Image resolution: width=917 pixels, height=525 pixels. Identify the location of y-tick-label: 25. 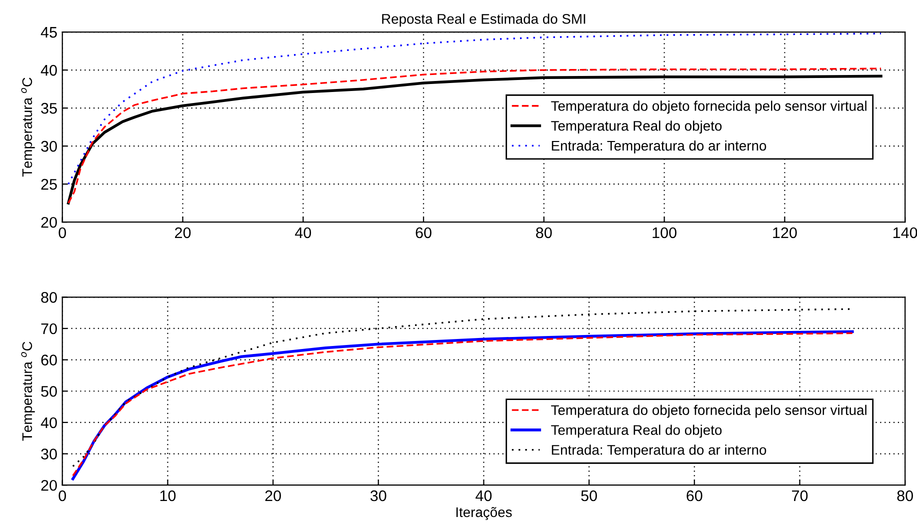
(49, 184).